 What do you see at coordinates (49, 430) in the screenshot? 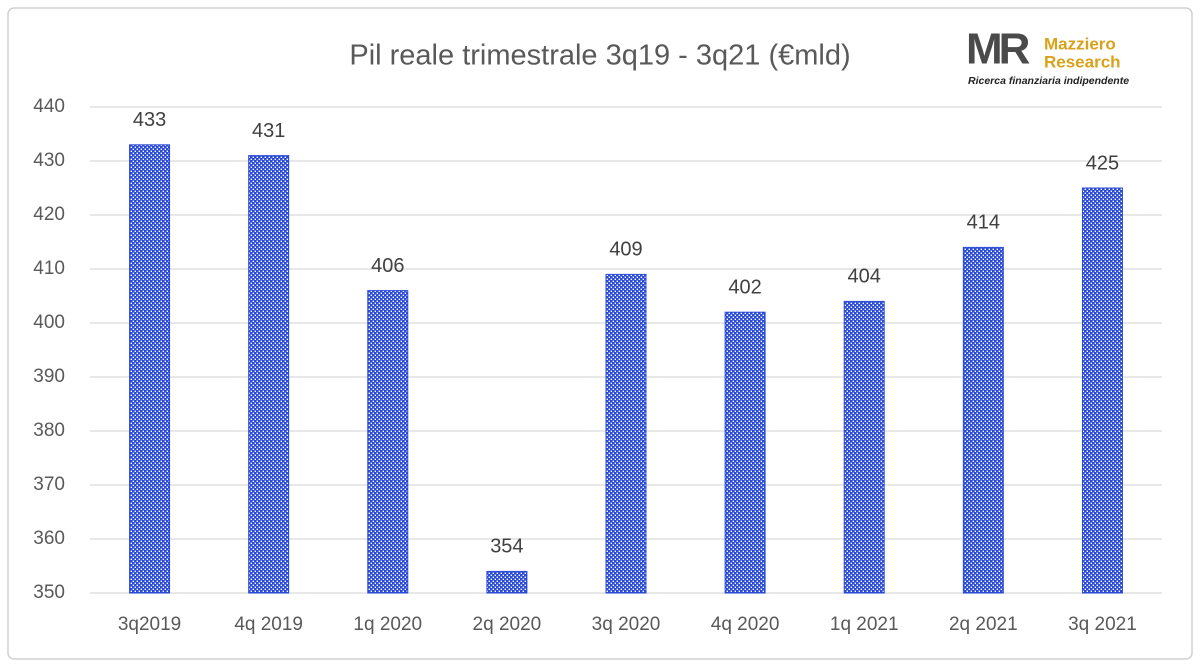
I see `y-tick-label: 380` at bounding box center [49, 430].